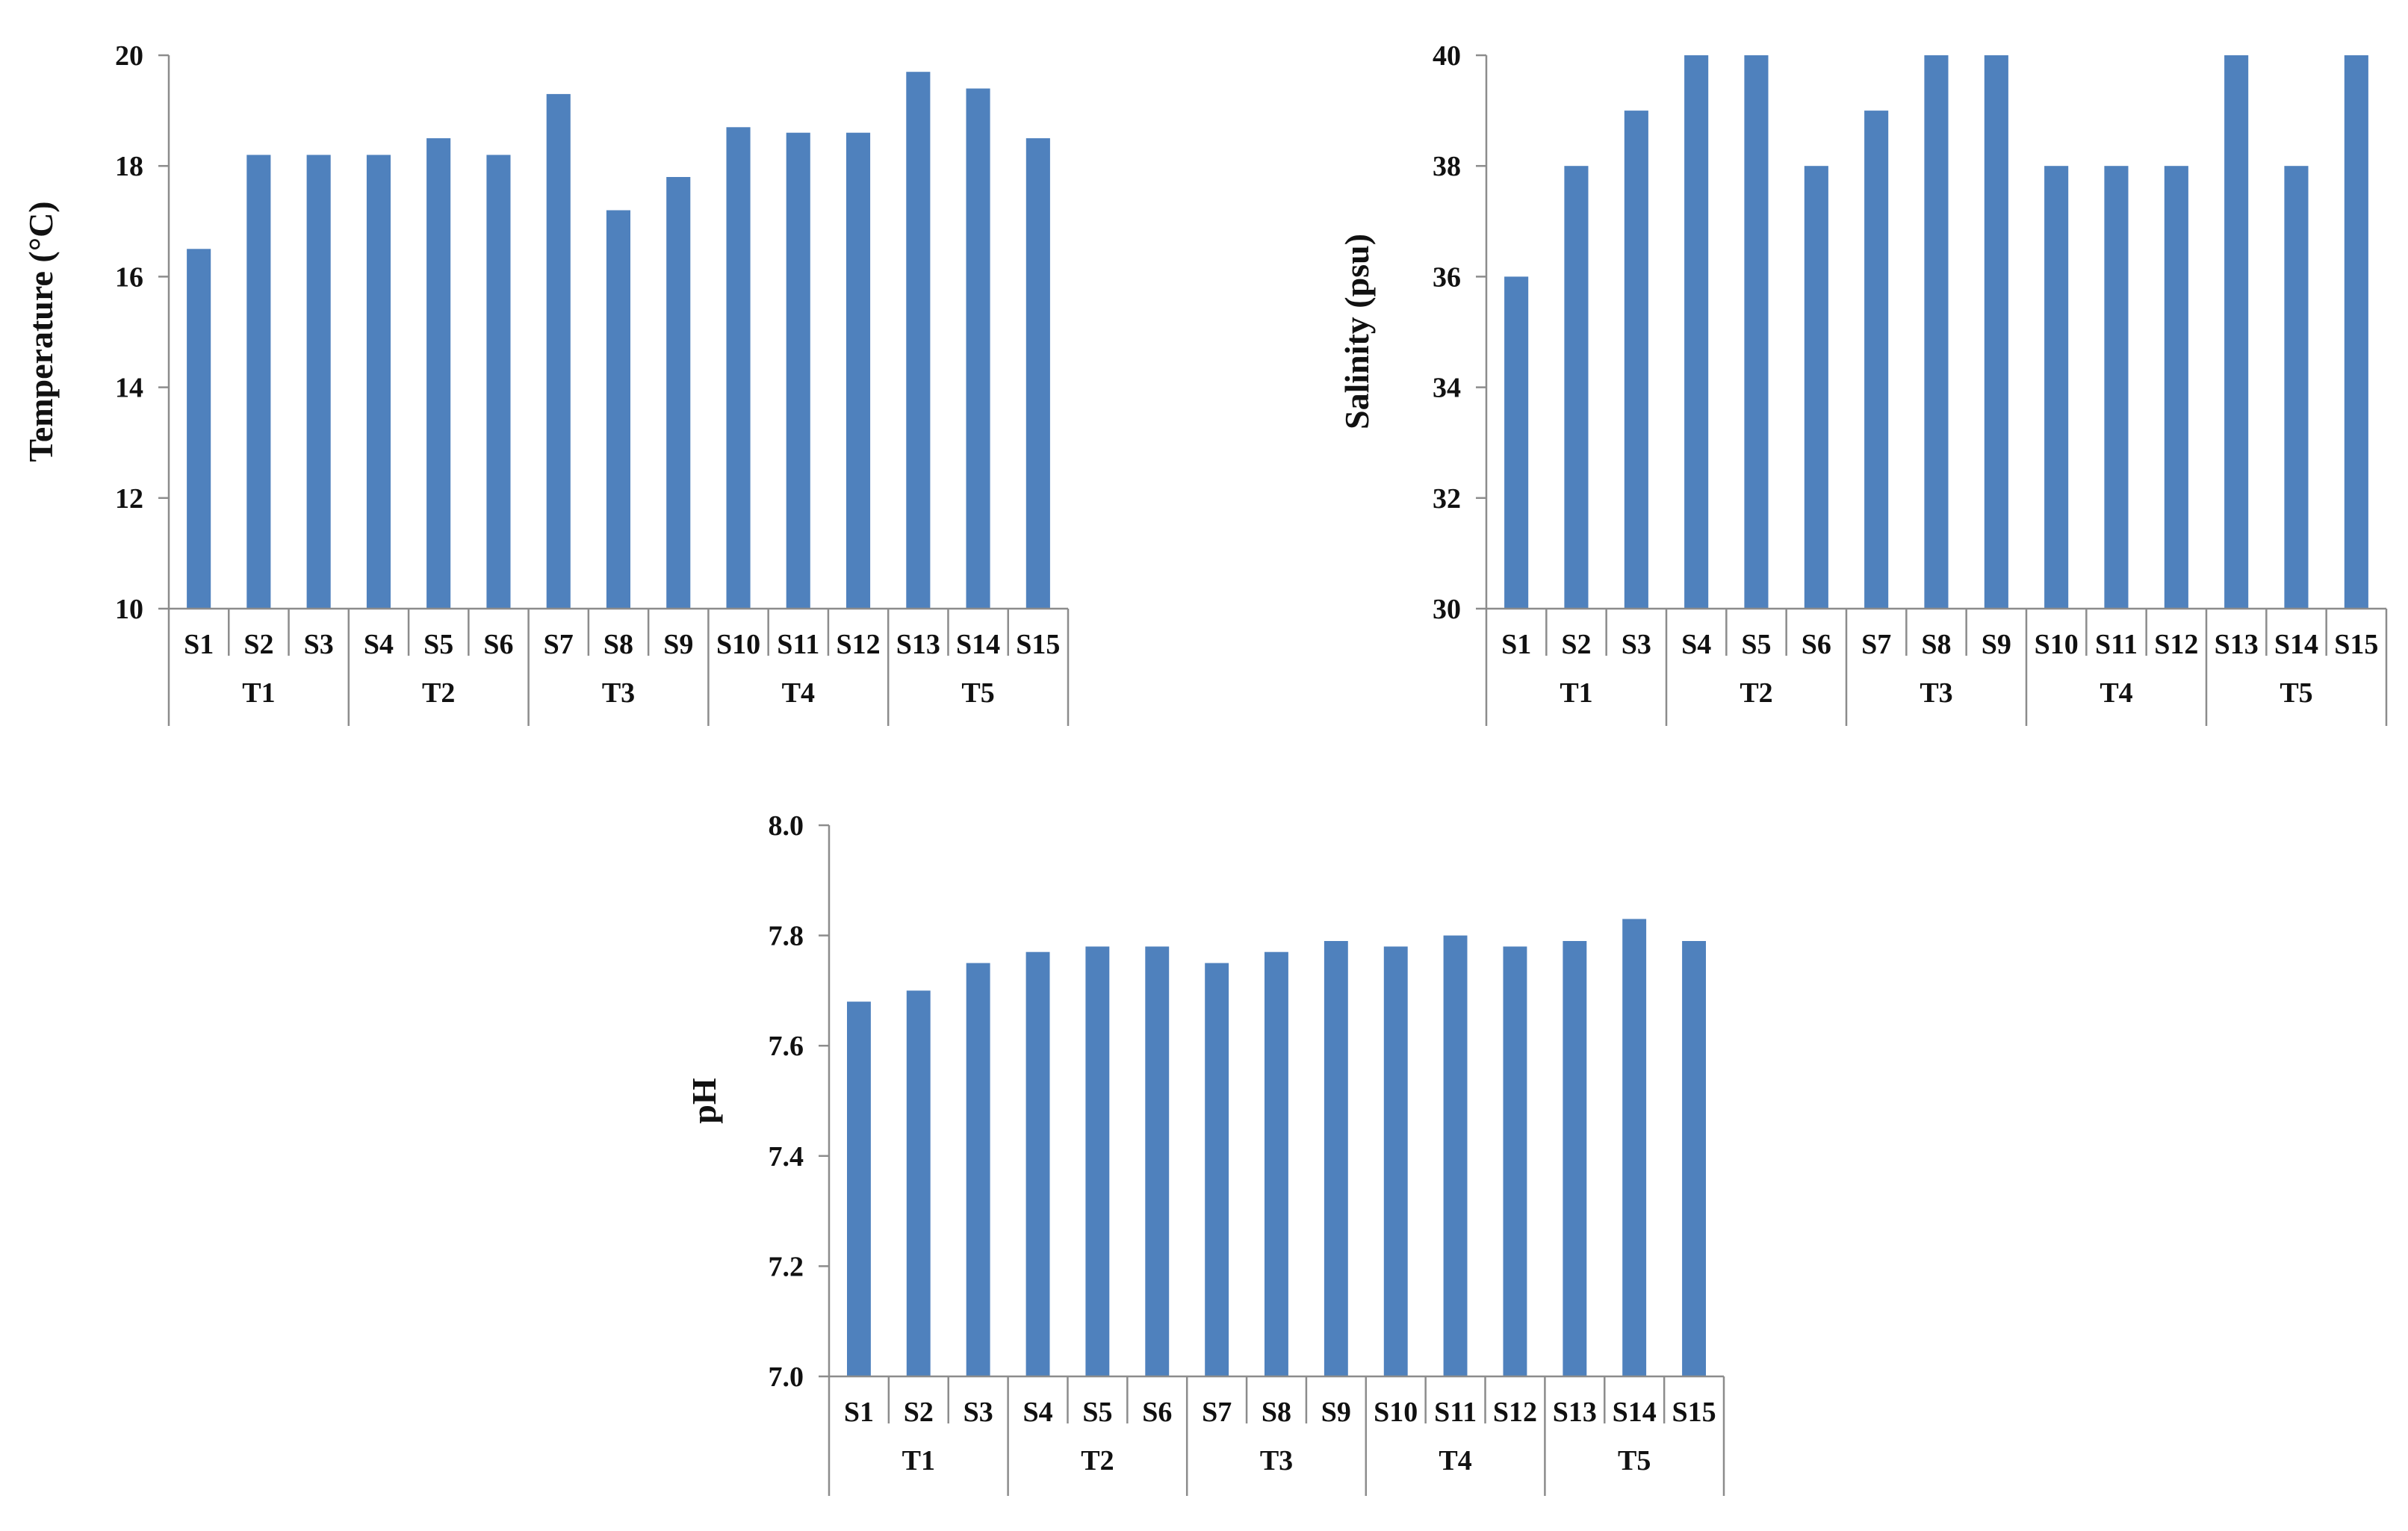  What do you see at coordinates (41, 331) in the screenshot?
I see `y-axis-title: Temperature (°C)` at bounding box center [41, 331].